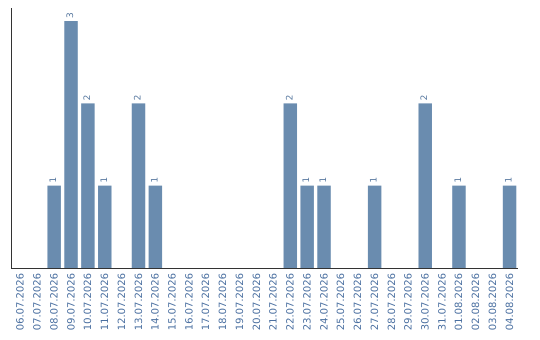 The height and width of the screenshot is (340, 540). Describe the element at coordinates (342, 301) in the screenshot. I see `x-tick-label: 25.07.2026` at that location.